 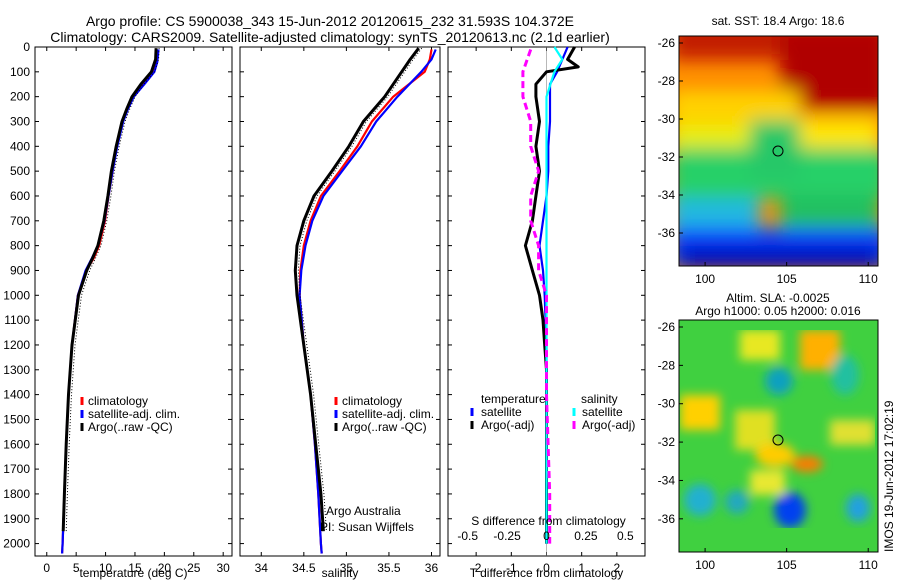 What do you see at coordinates (389, 568) in the screenshot?
I see `x-tick-label: 35.5` at bounding box center [389, 568].